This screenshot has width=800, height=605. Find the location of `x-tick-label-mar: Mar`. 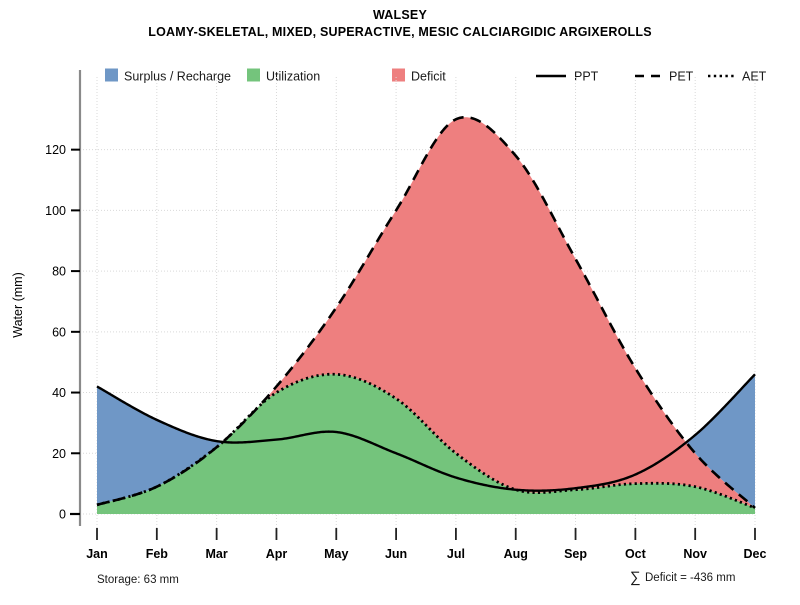

x-tick-label-mar: Mar is located at coordinates (217, 554).